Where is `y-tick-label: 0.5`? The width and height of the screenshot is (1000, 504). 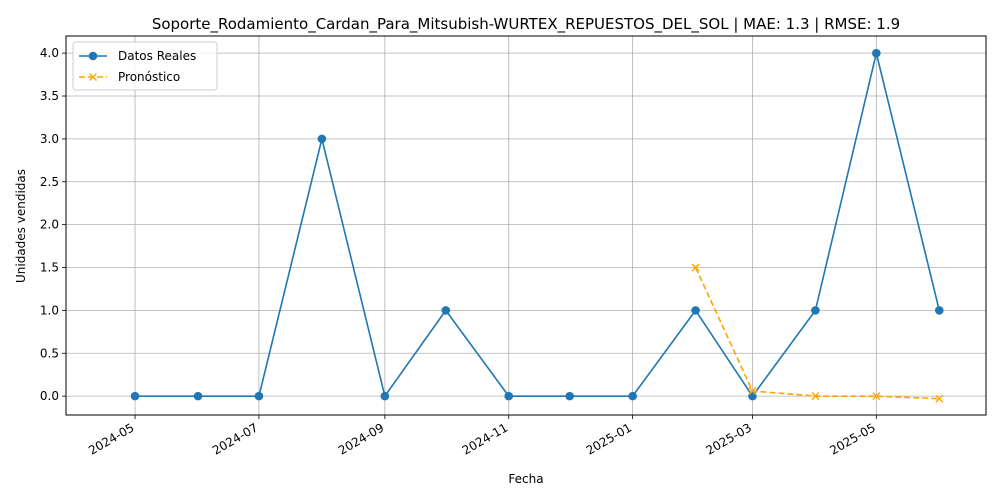
y-tick-label: 0.5 is located at coordinates (49, 353).